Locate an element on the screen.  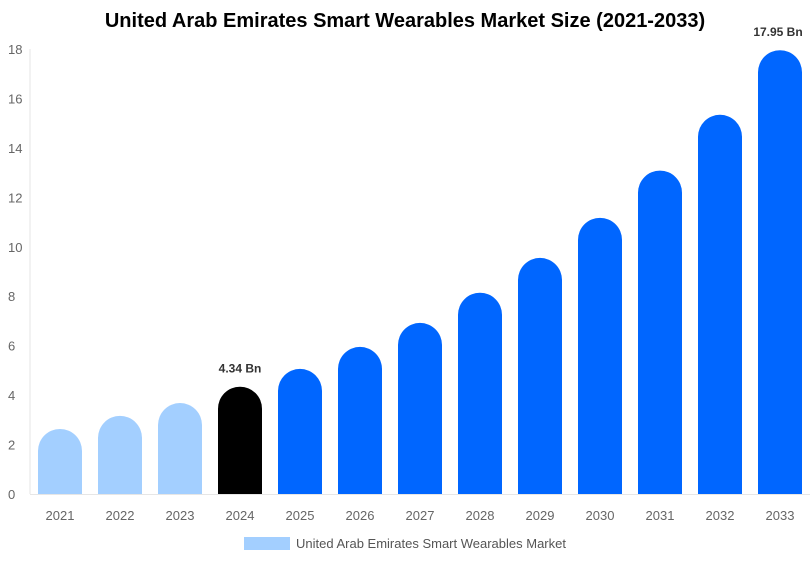
x-tick-label: 2029 is located at coordinates (540, 515).